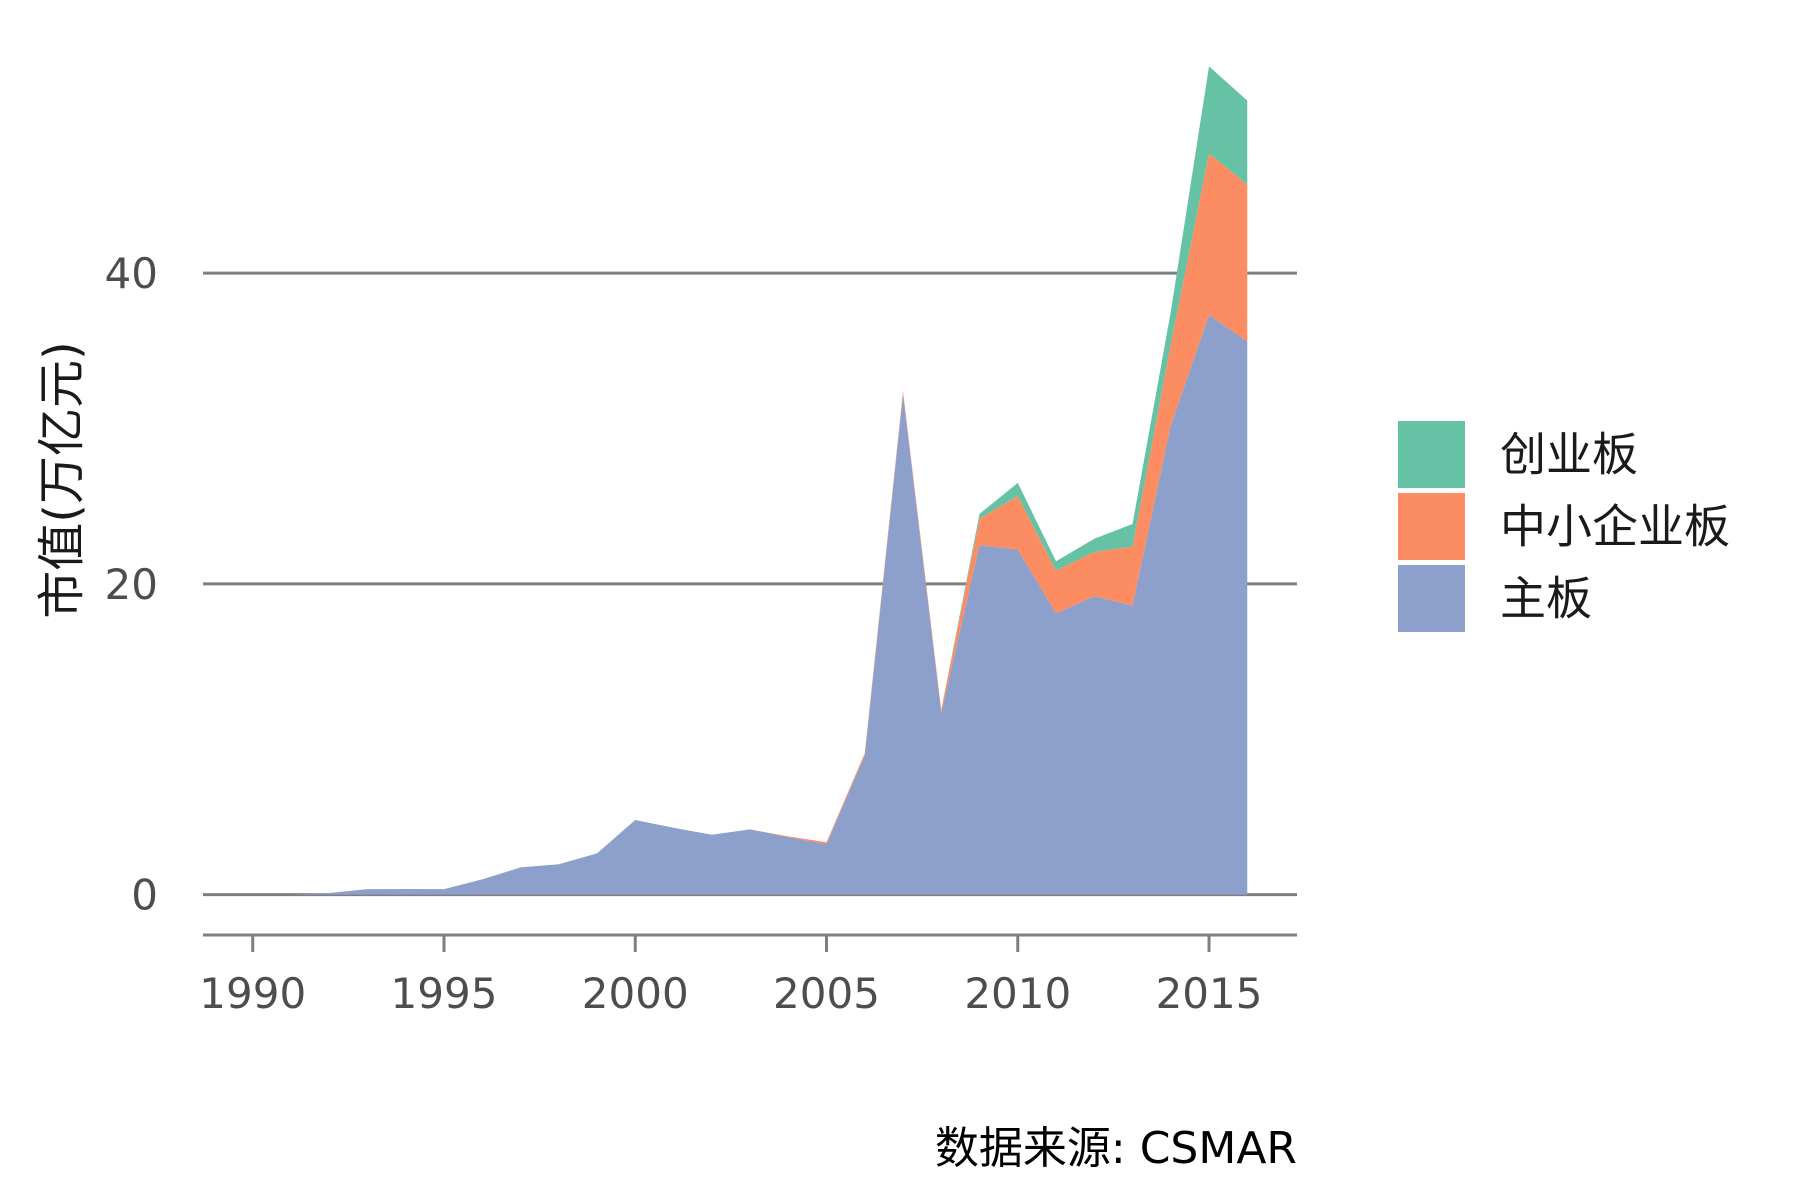 This screenshot has height=1200, width=1800. What do you see at coordinates (635, 993) in the screenshot?
I see `x-tick-label: 2000` at bounding box center [635, 993].